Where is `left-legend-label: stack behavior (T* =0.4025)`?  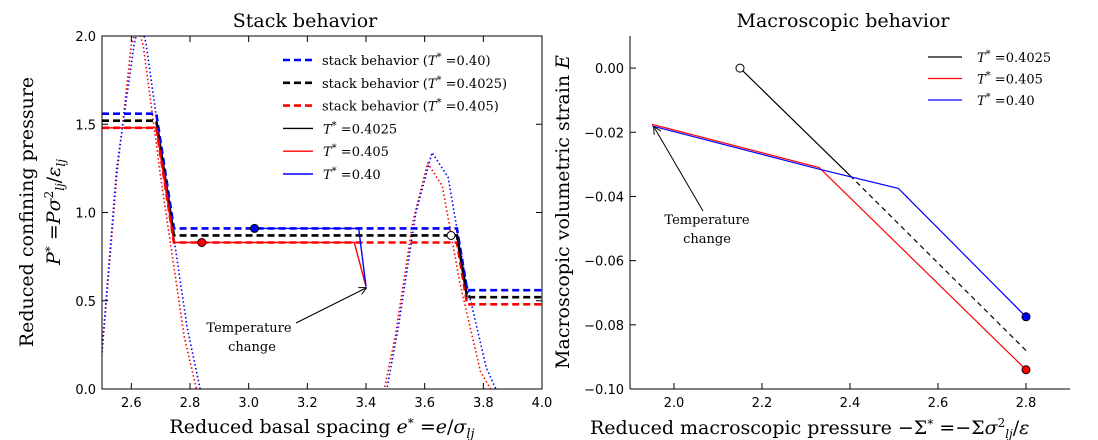
left-legend-label: stack behavior (T* =0.4025) is located at coordinates (414, 83).